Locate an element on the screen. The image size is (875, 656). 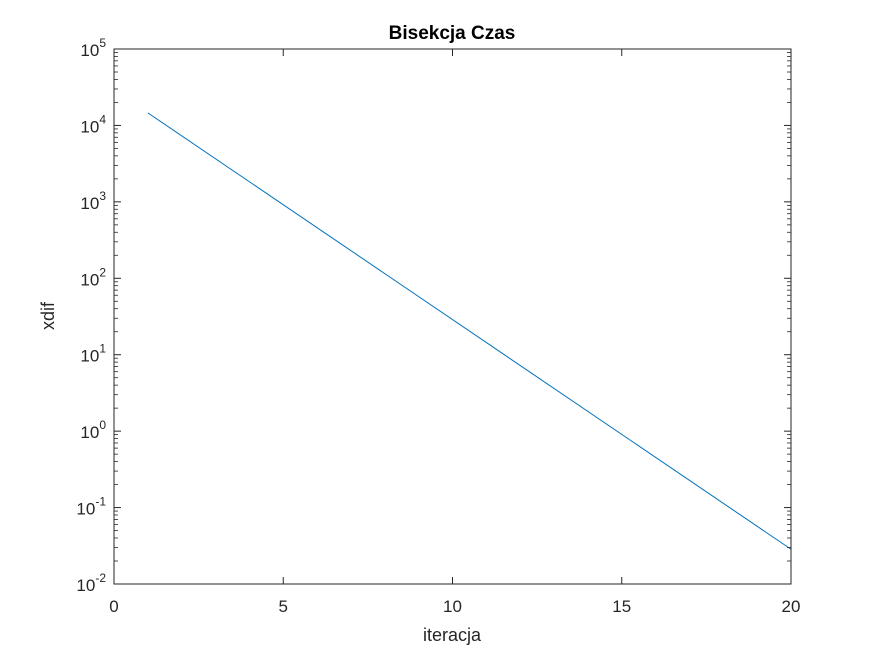
y-tick-label: 10¹ is located at coordinates (93, 354).